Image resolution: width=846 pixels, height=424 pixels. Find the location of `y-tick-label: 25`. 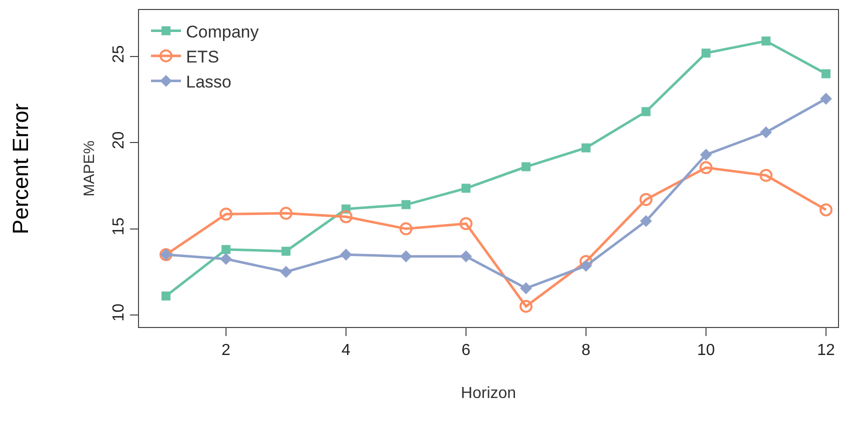

y-tick-label: 25 is located at coordinates (119, 54).